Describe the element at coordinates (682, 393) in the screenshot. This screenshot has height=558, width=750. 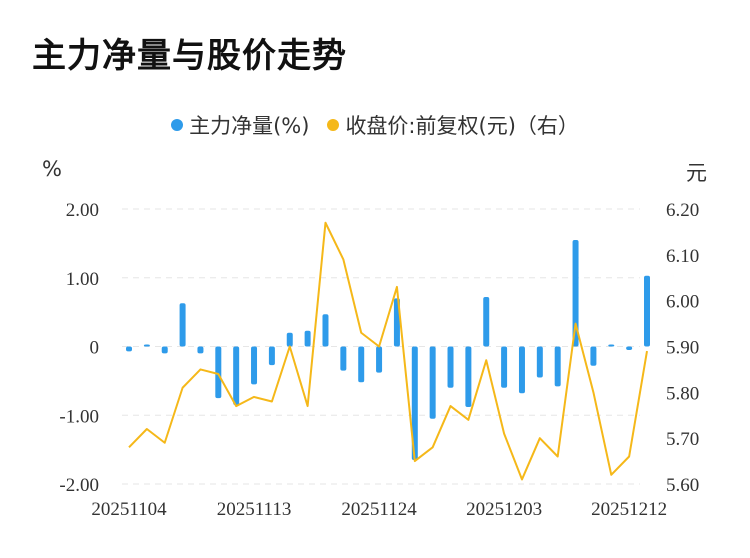
I see `y-right-tick-label: 5.80` at that location.